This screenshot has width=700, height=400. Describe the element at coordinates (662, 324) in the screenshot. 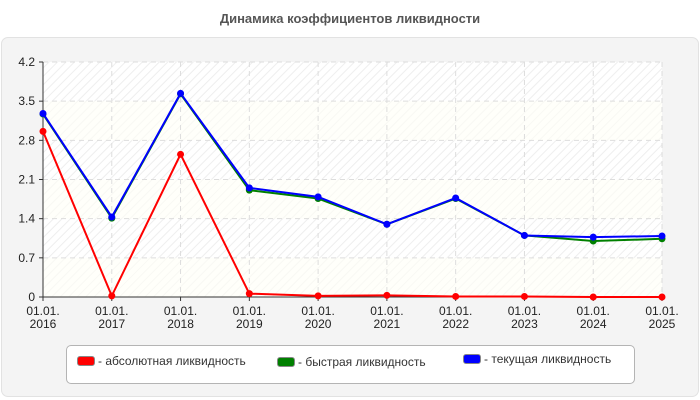

I see `svg-text: 2025` at that location.